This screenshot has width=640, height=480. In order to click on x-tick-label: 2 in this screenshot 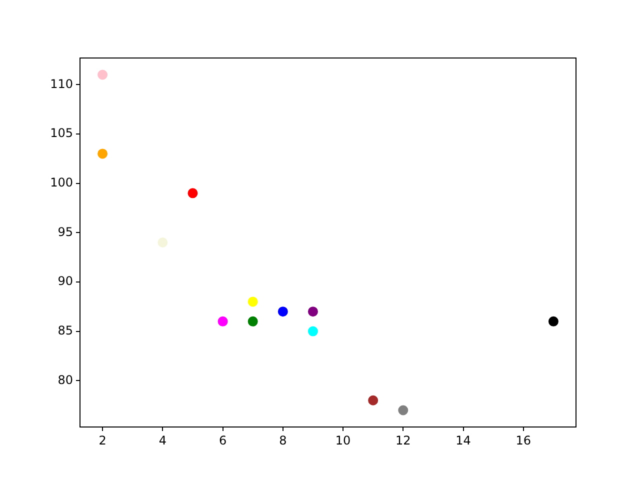, I will do `click(102, 440)`.